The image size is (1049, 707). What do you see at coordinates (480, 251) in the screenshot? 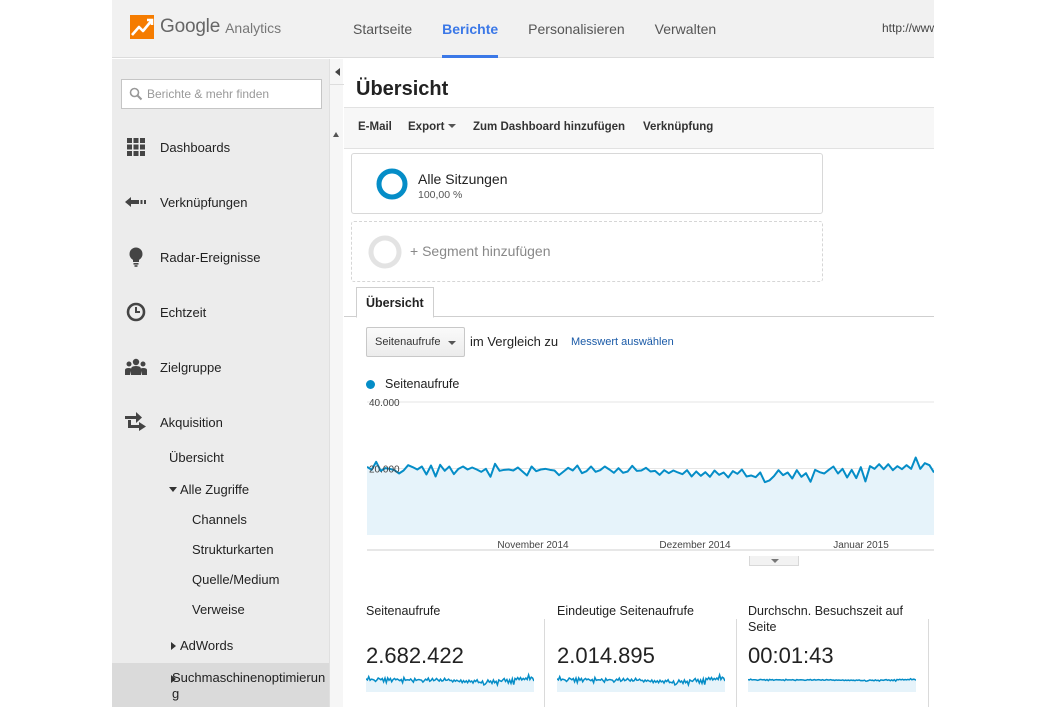
I see `add-segment-label: + Segment hinzufügen` at bounding box center [480, 251].